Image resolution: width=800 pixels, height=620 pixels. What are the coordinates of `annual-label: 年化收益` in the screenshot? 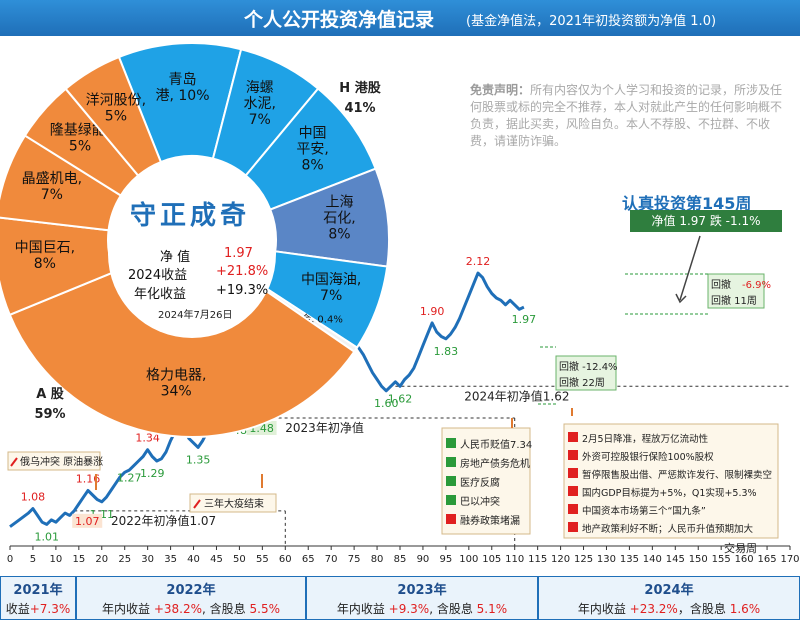 It's located at (160, 294).